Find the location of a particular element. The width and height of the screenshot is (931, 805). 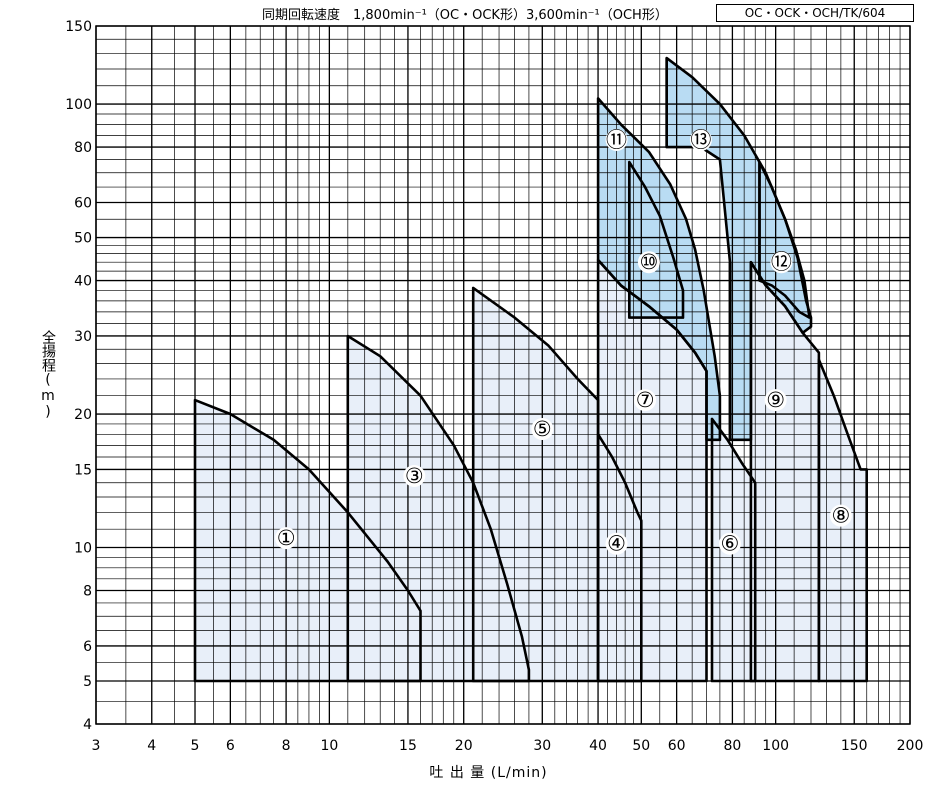

x-tick-label-10: 50 is located at coordinates (641, 746).